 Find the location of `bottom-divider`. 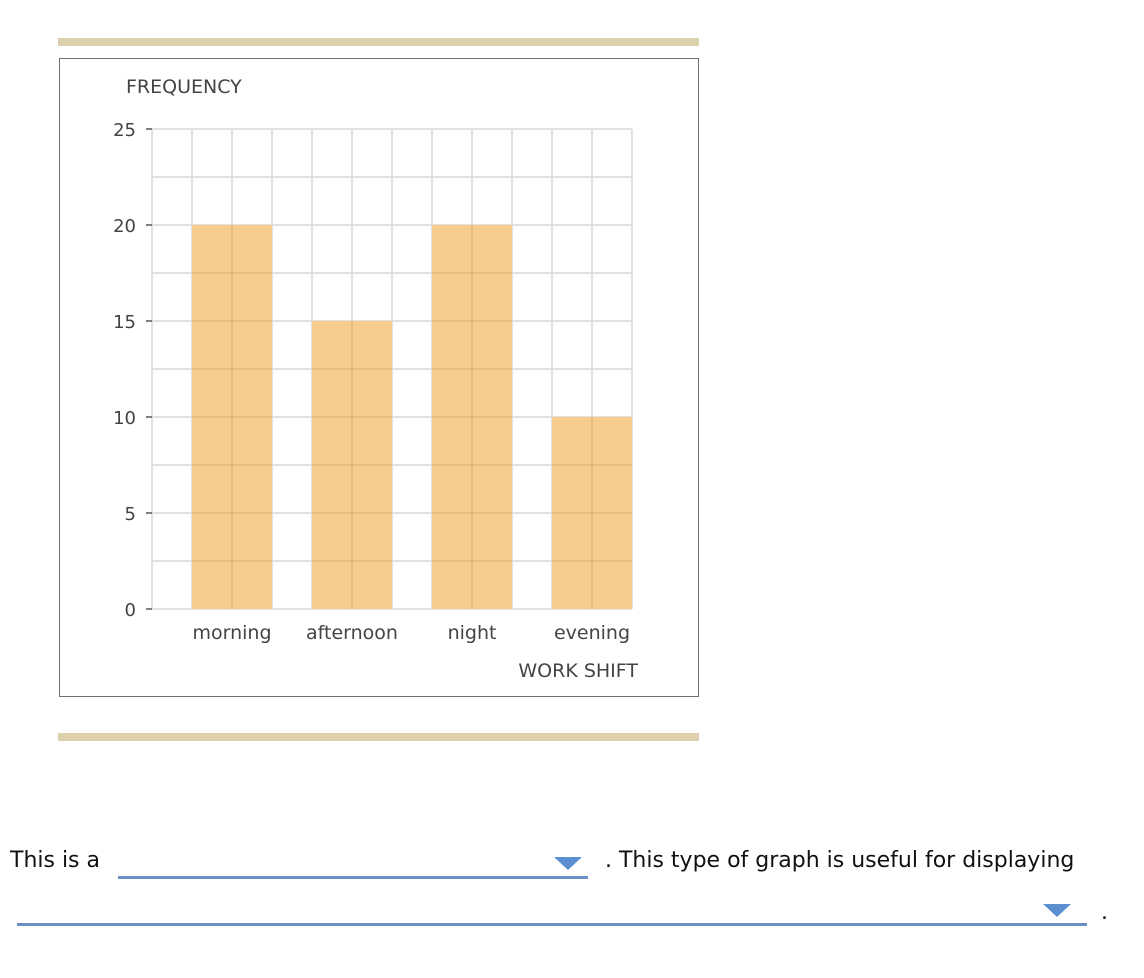

bottom-divider is located at coordinates (378, 737).